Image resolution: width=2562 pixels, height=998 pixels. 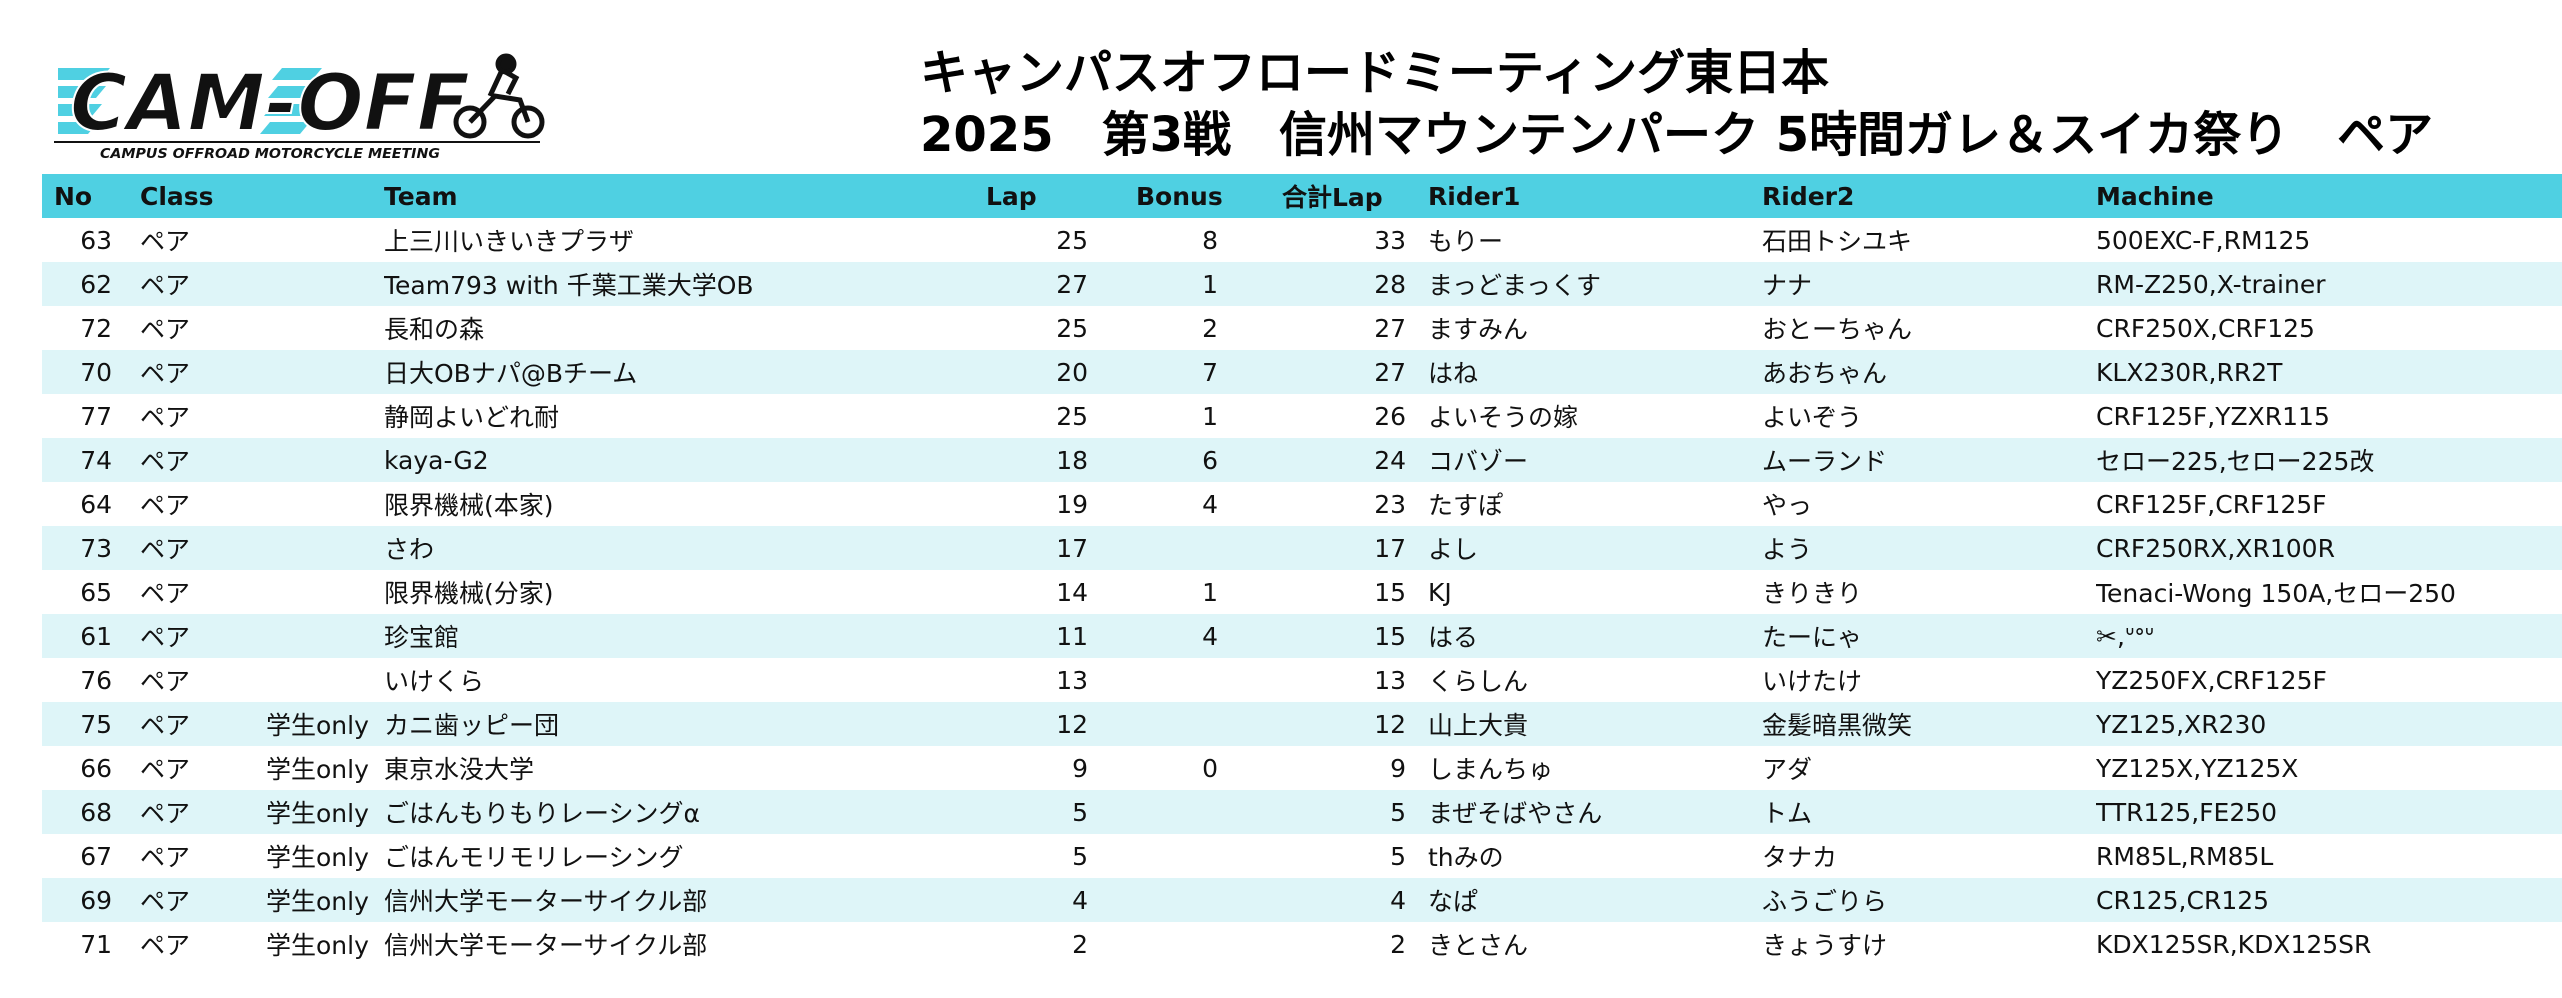 What do you see at coordinates (1929, 196) in the screenshot?
I see `col-header-rider2: Rider2` at bounding box center [1929, 196].